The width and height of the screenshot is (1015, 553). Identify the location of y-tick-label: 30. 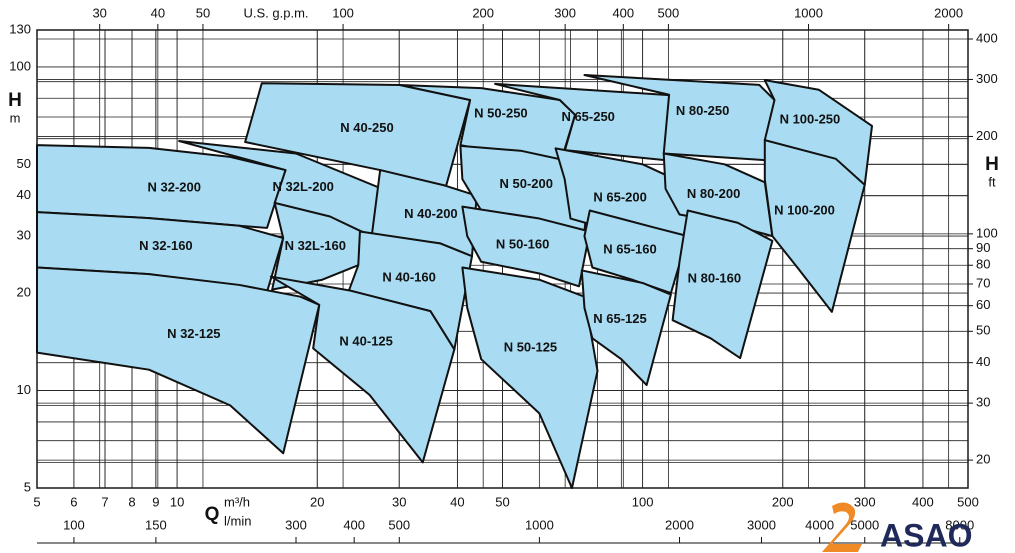
(24, 235).